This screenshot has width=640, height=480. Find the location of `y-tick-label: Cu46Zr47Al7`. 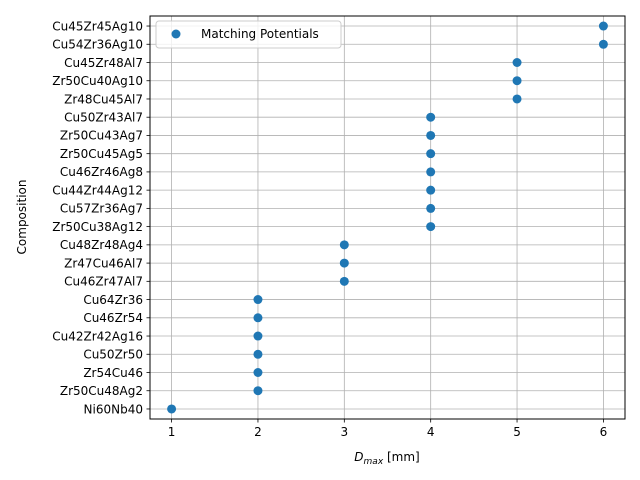

y-tick-label: Cu46Zr47Al7 is located at coordinates (103, 282).